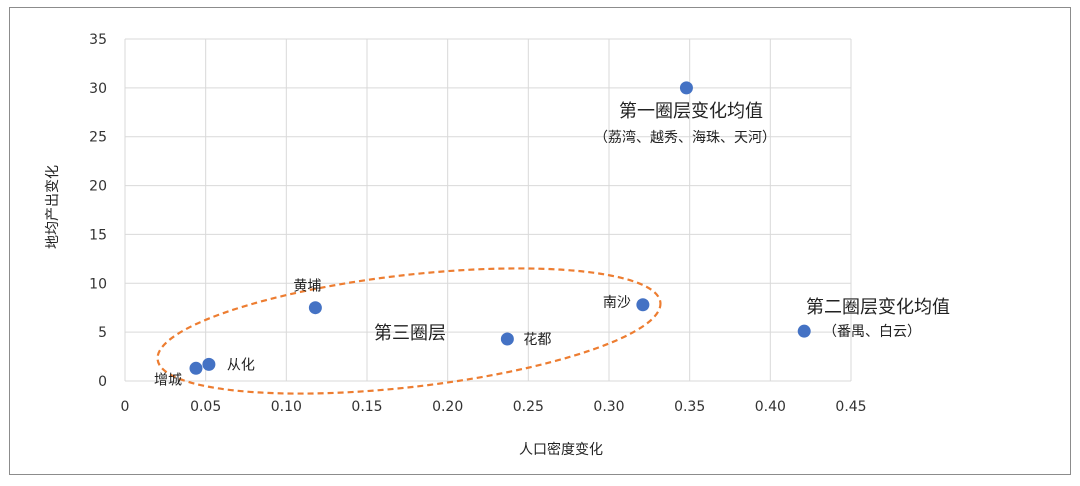  Describe the element at coordinates (872, 332) in the screenshot. I see `ring2-subtitle: （番禺、白云）` at that location.